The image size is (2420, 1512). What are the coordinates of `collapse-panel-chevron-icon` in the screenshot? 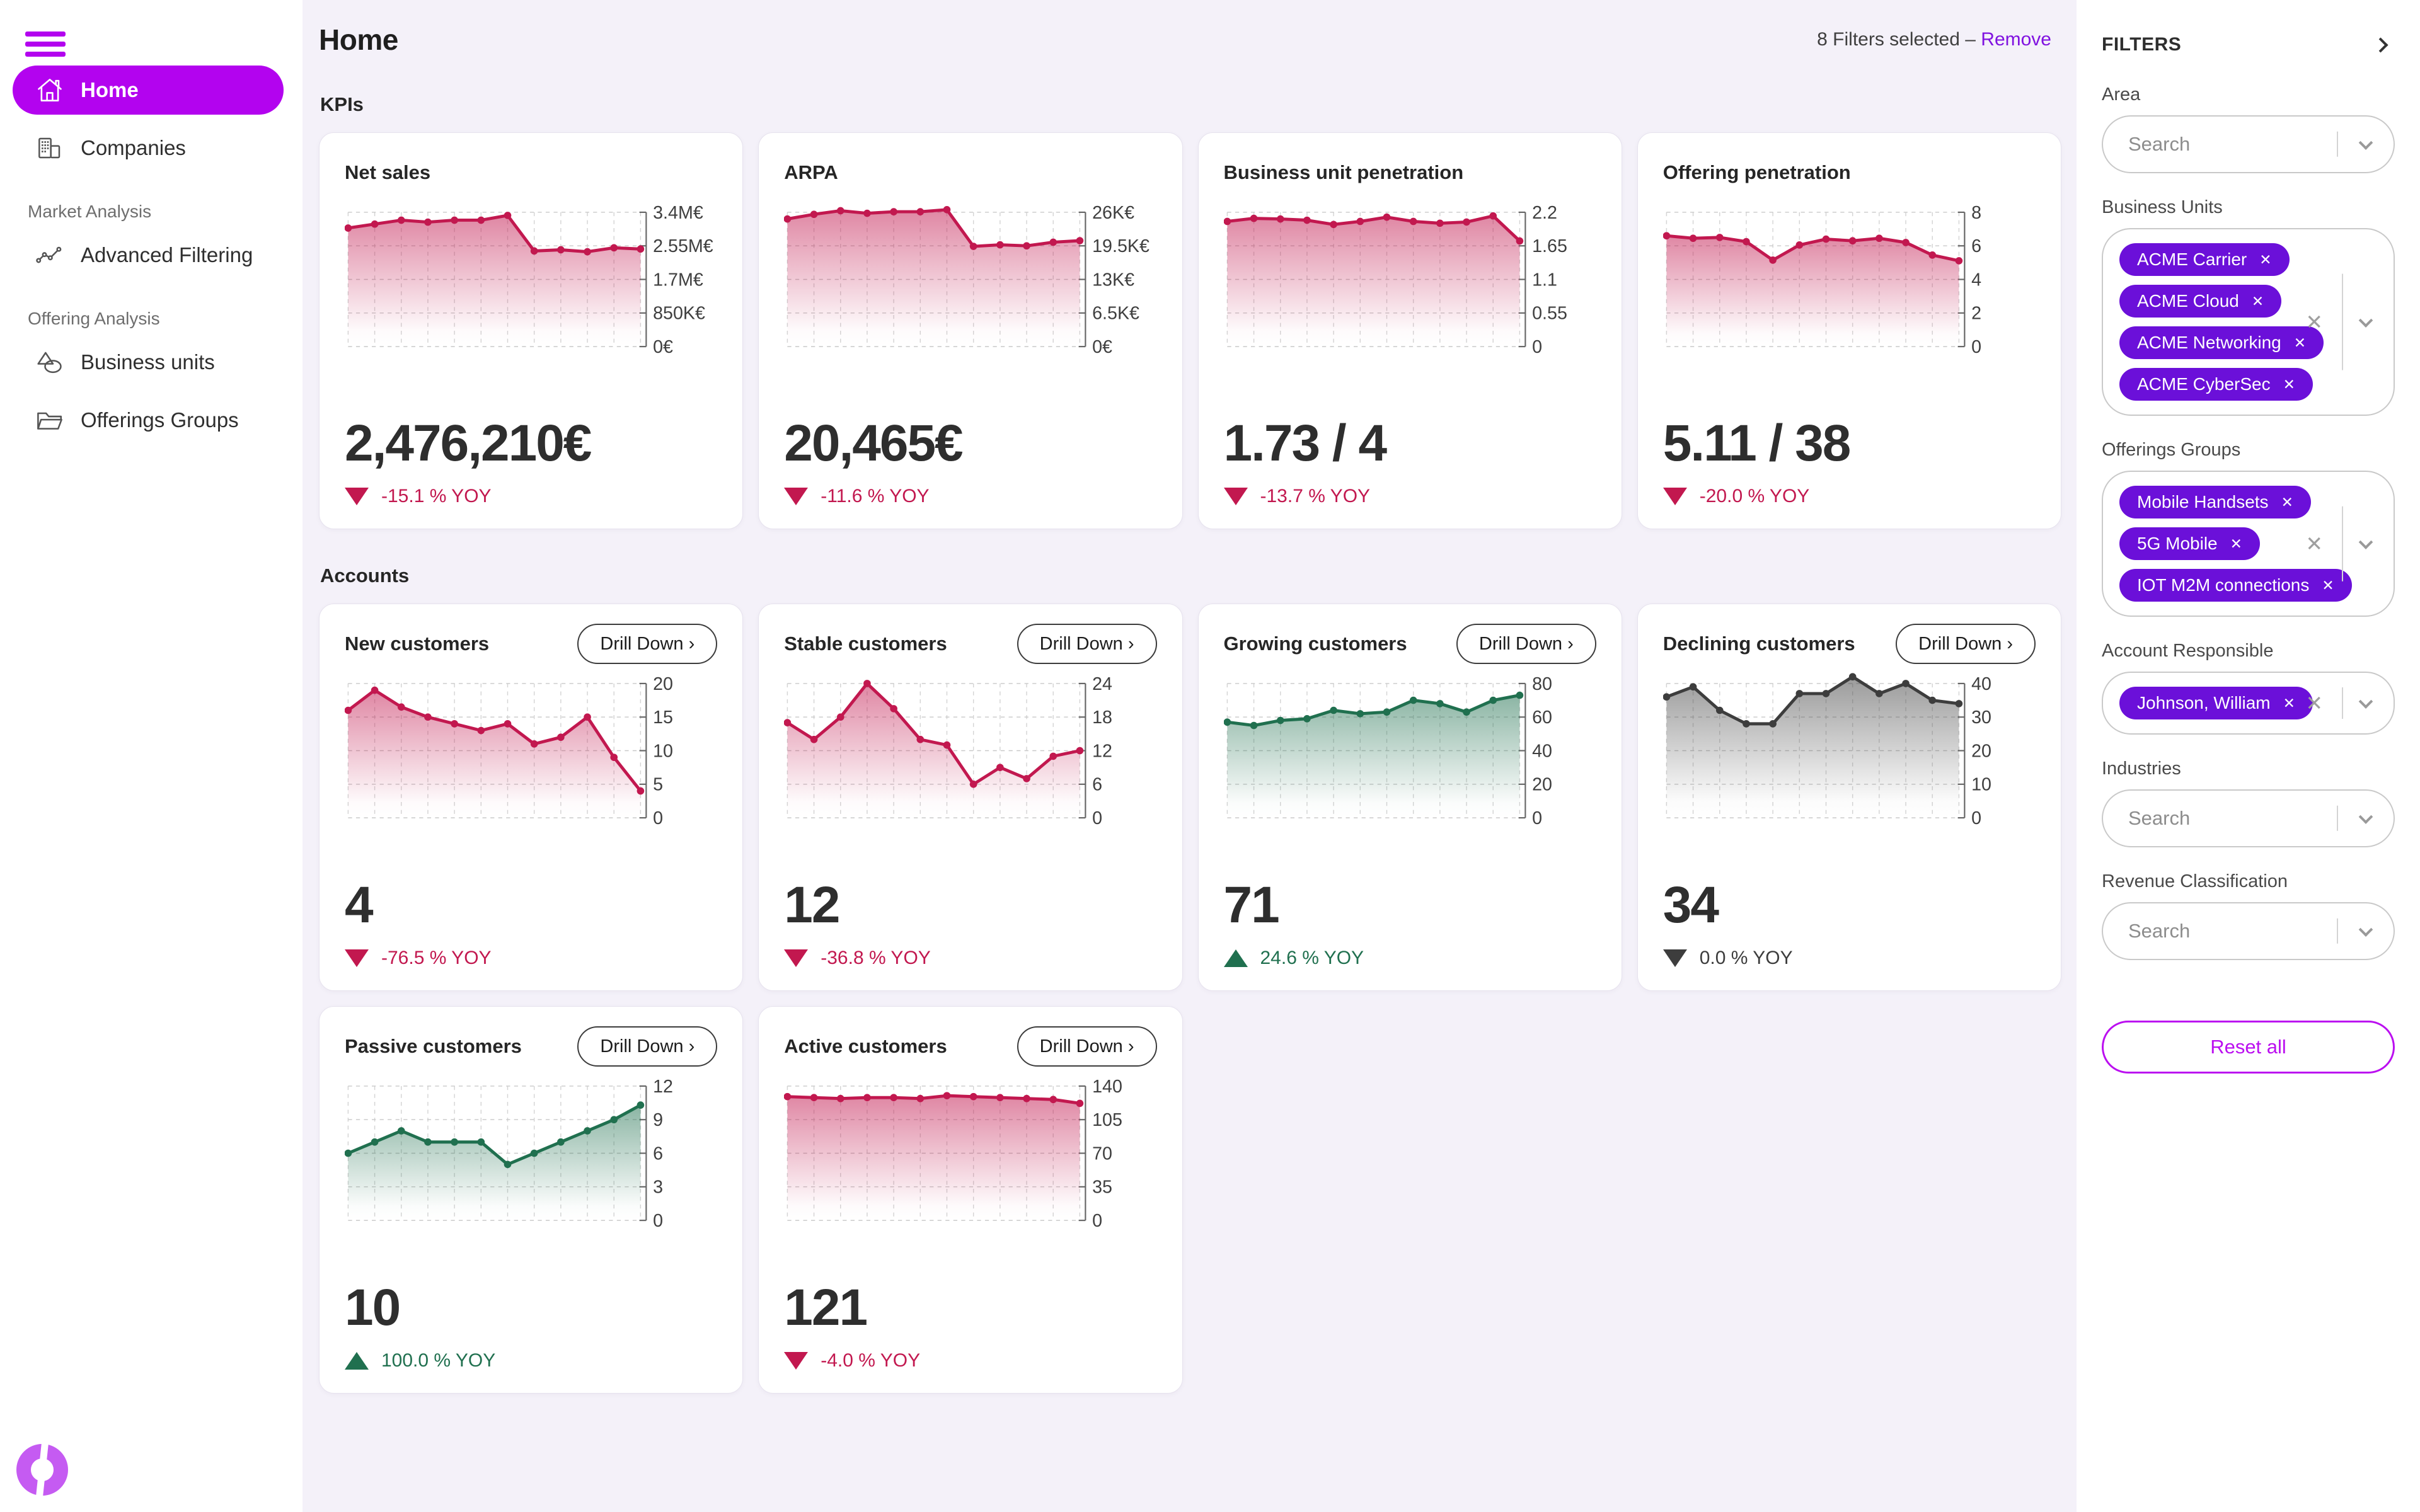 It's located at (2381, 45).